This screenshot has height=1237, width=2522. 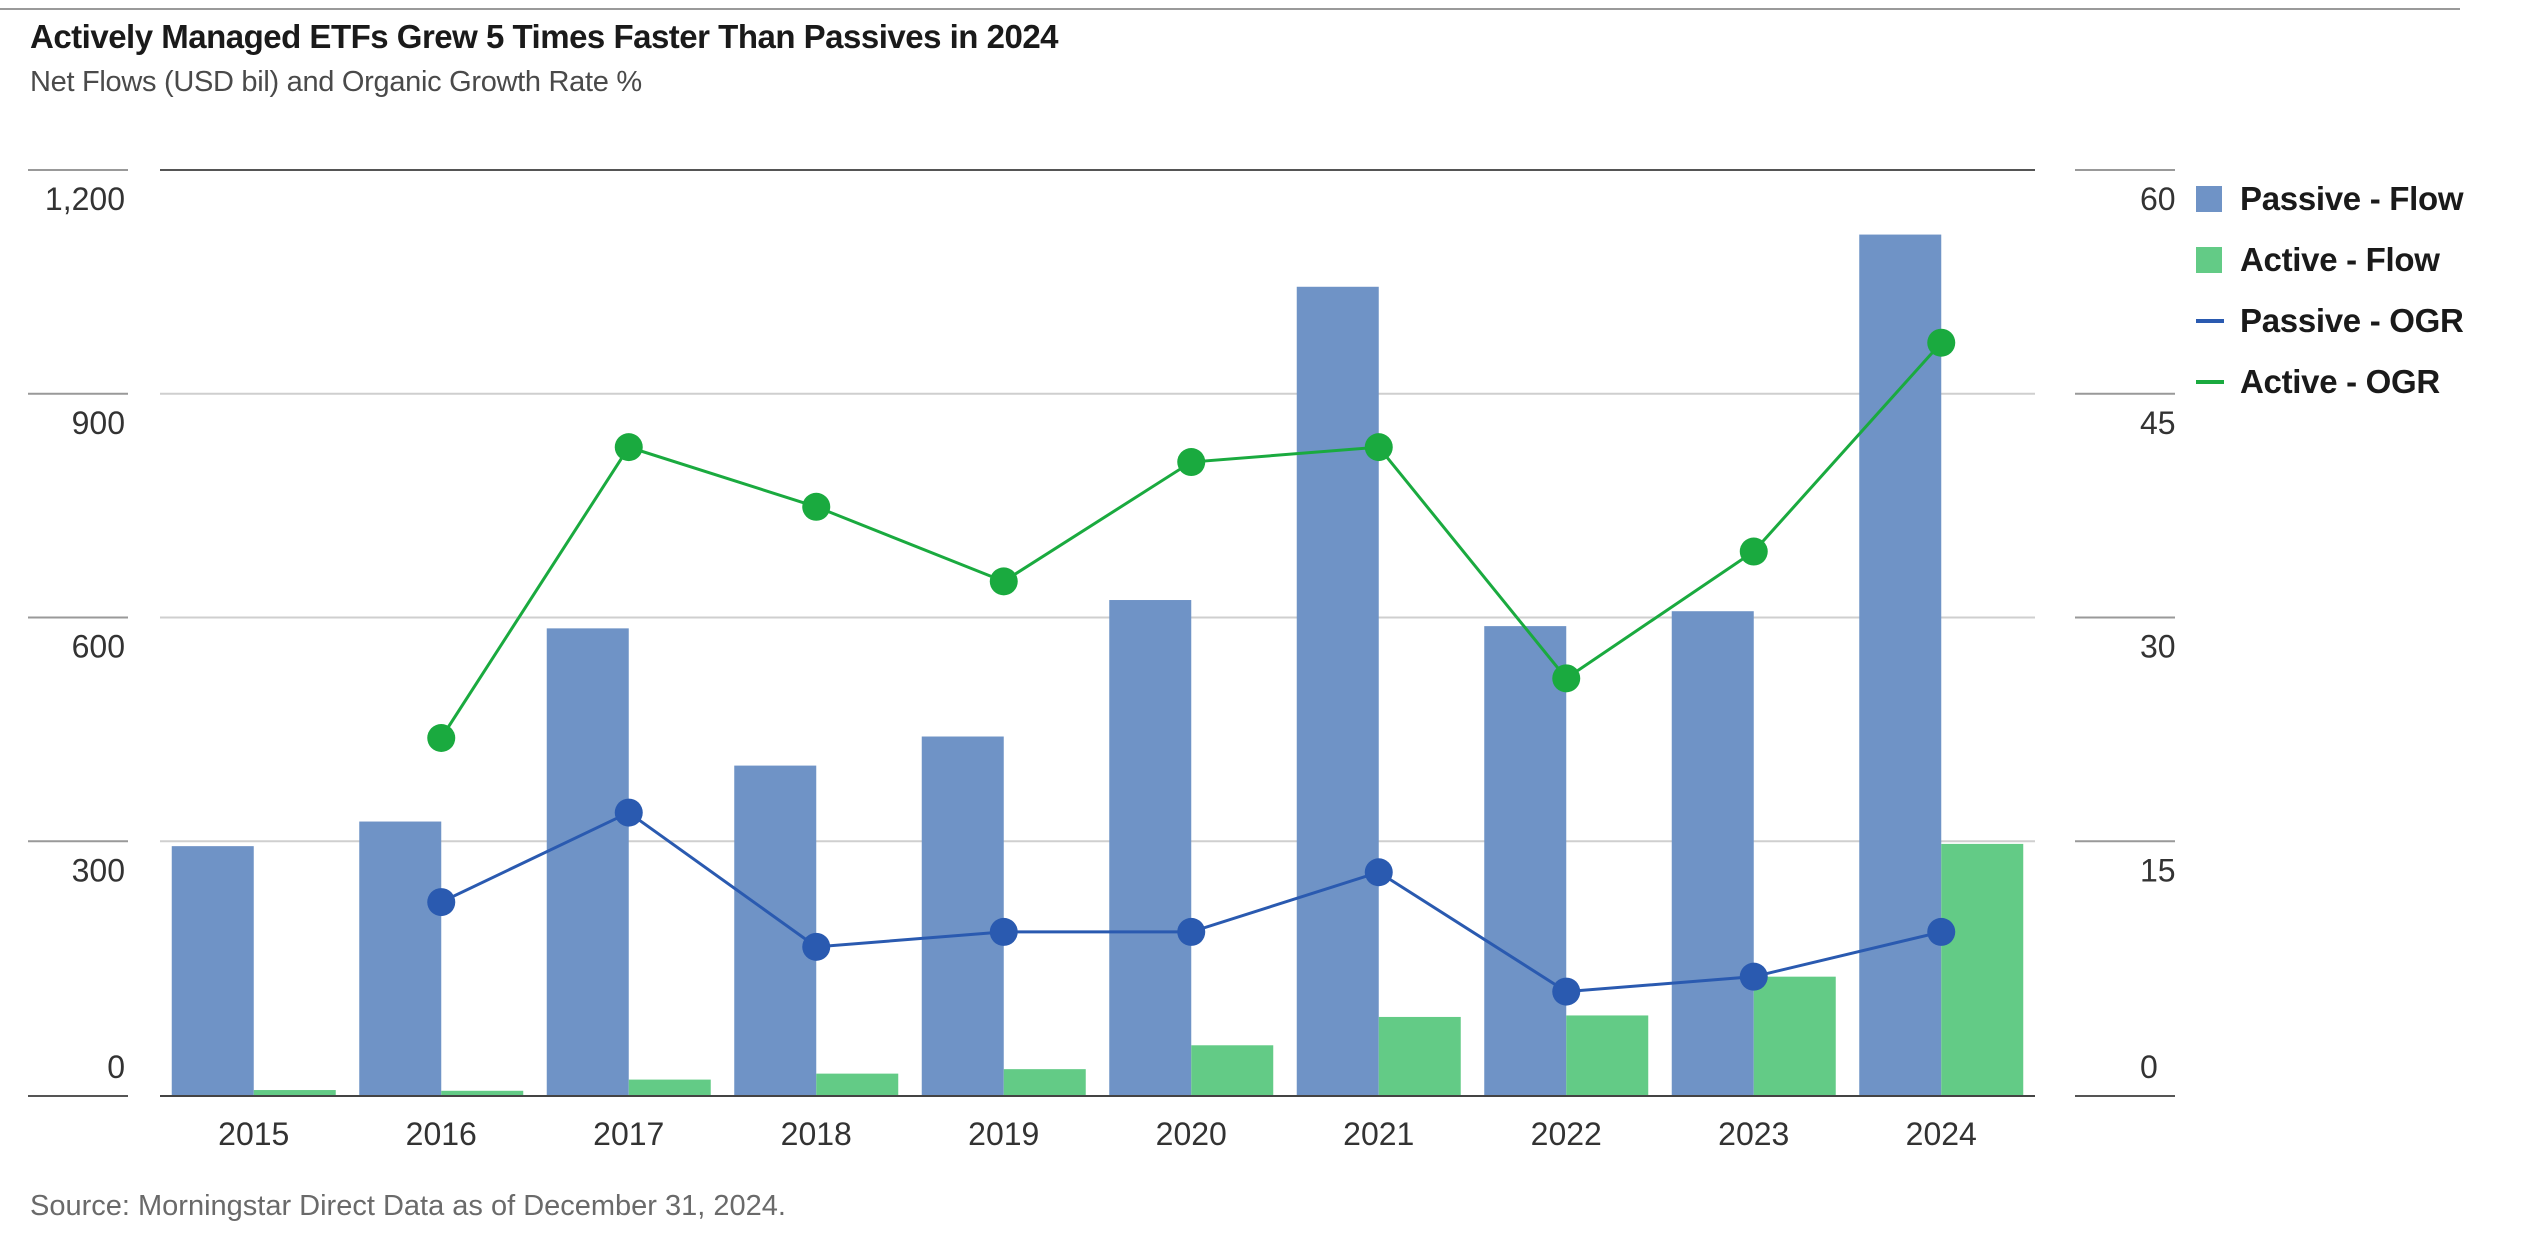 I want to click on point-passive-ogr-2016, so click(x=441, y=902).